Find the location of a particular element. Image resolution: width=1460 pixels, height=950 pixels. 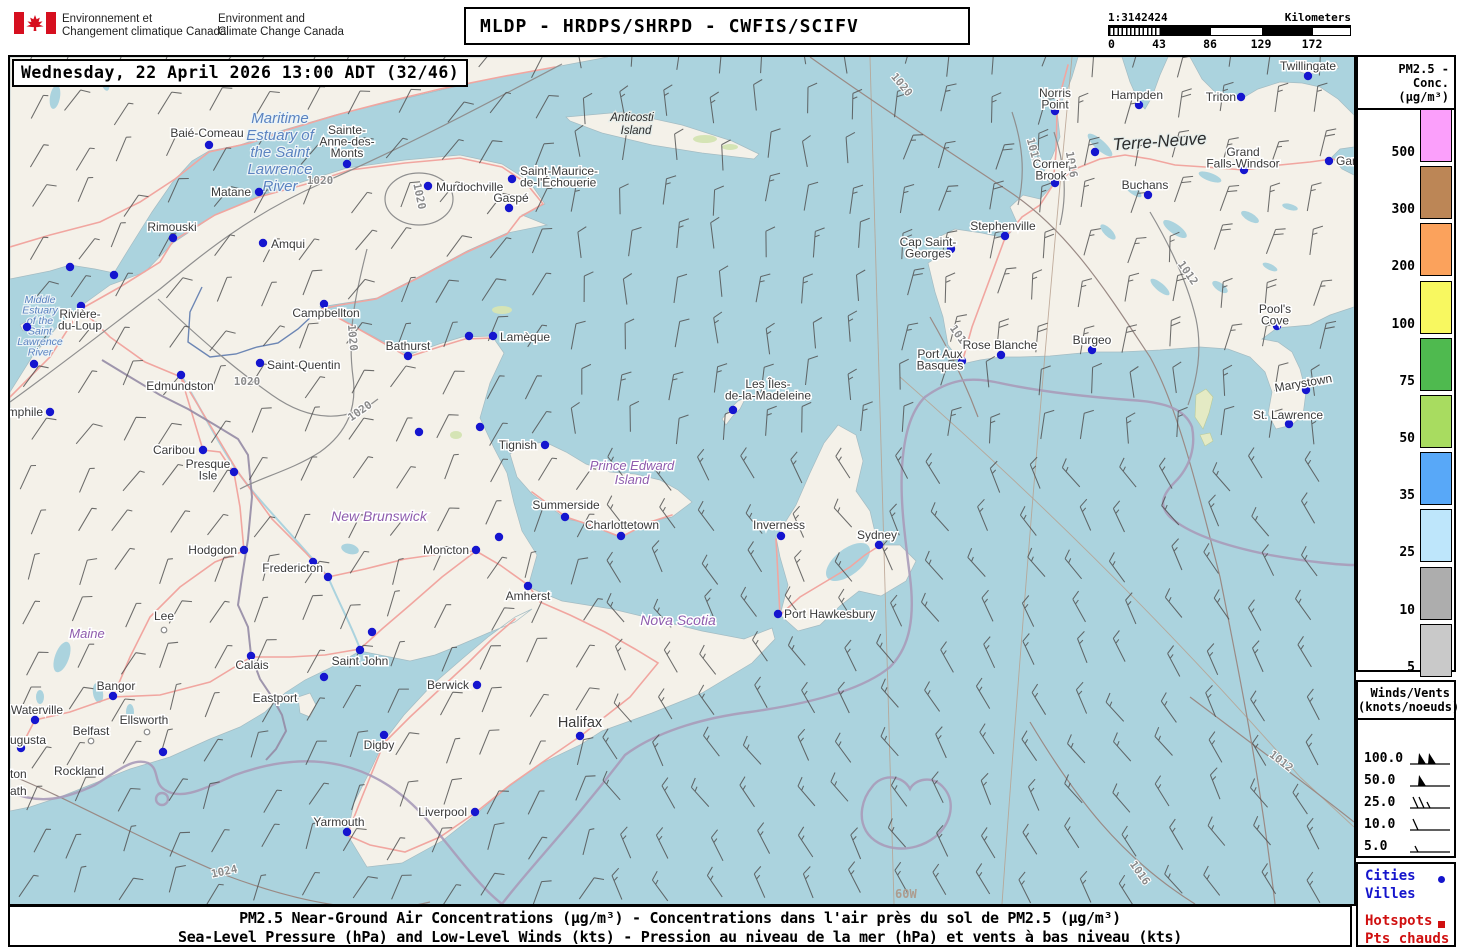

wind-speed-label: 50.0 is located at coordinates (1380, 780).